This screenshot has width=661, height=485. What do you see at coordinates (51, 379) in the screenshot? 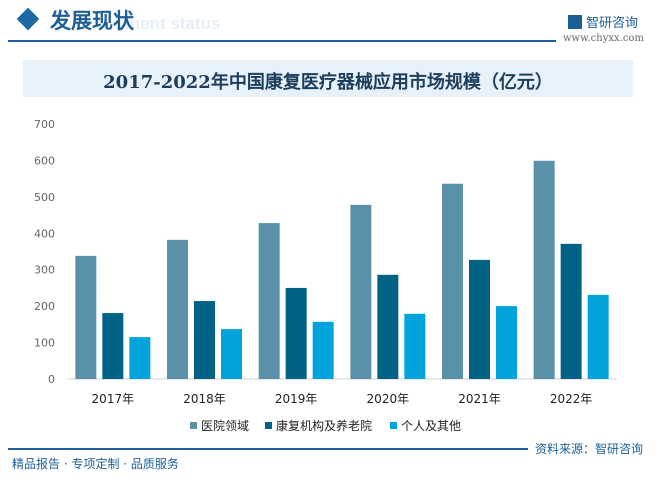
I see `y-tick-label: 0` at bounding box center [51, 379].